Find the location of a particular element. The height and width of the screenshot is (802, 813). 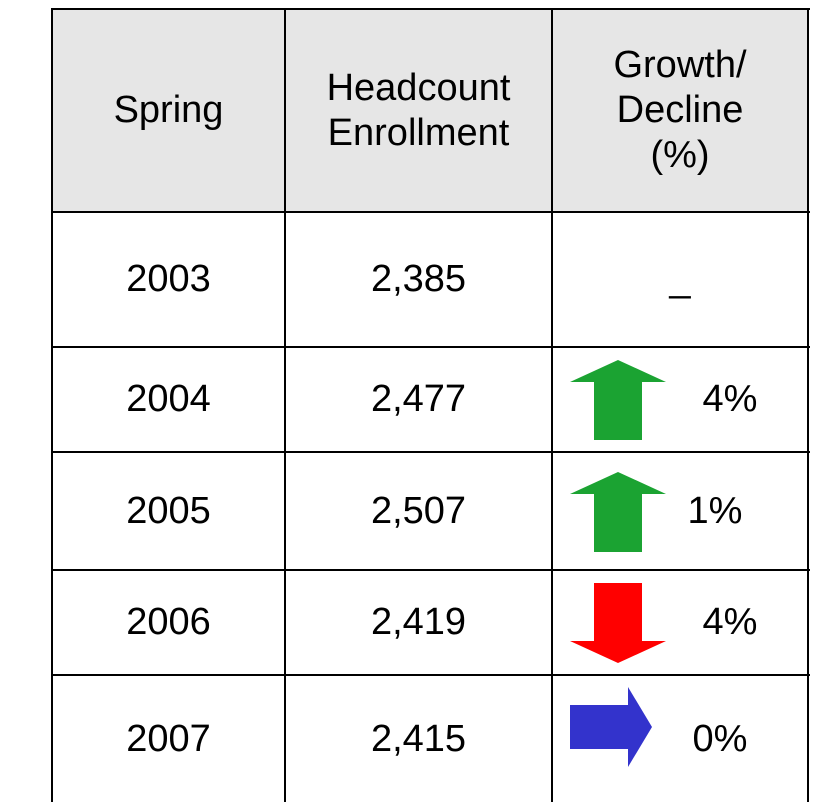

year-cell: 2006 is located at coordinates (168, 622).